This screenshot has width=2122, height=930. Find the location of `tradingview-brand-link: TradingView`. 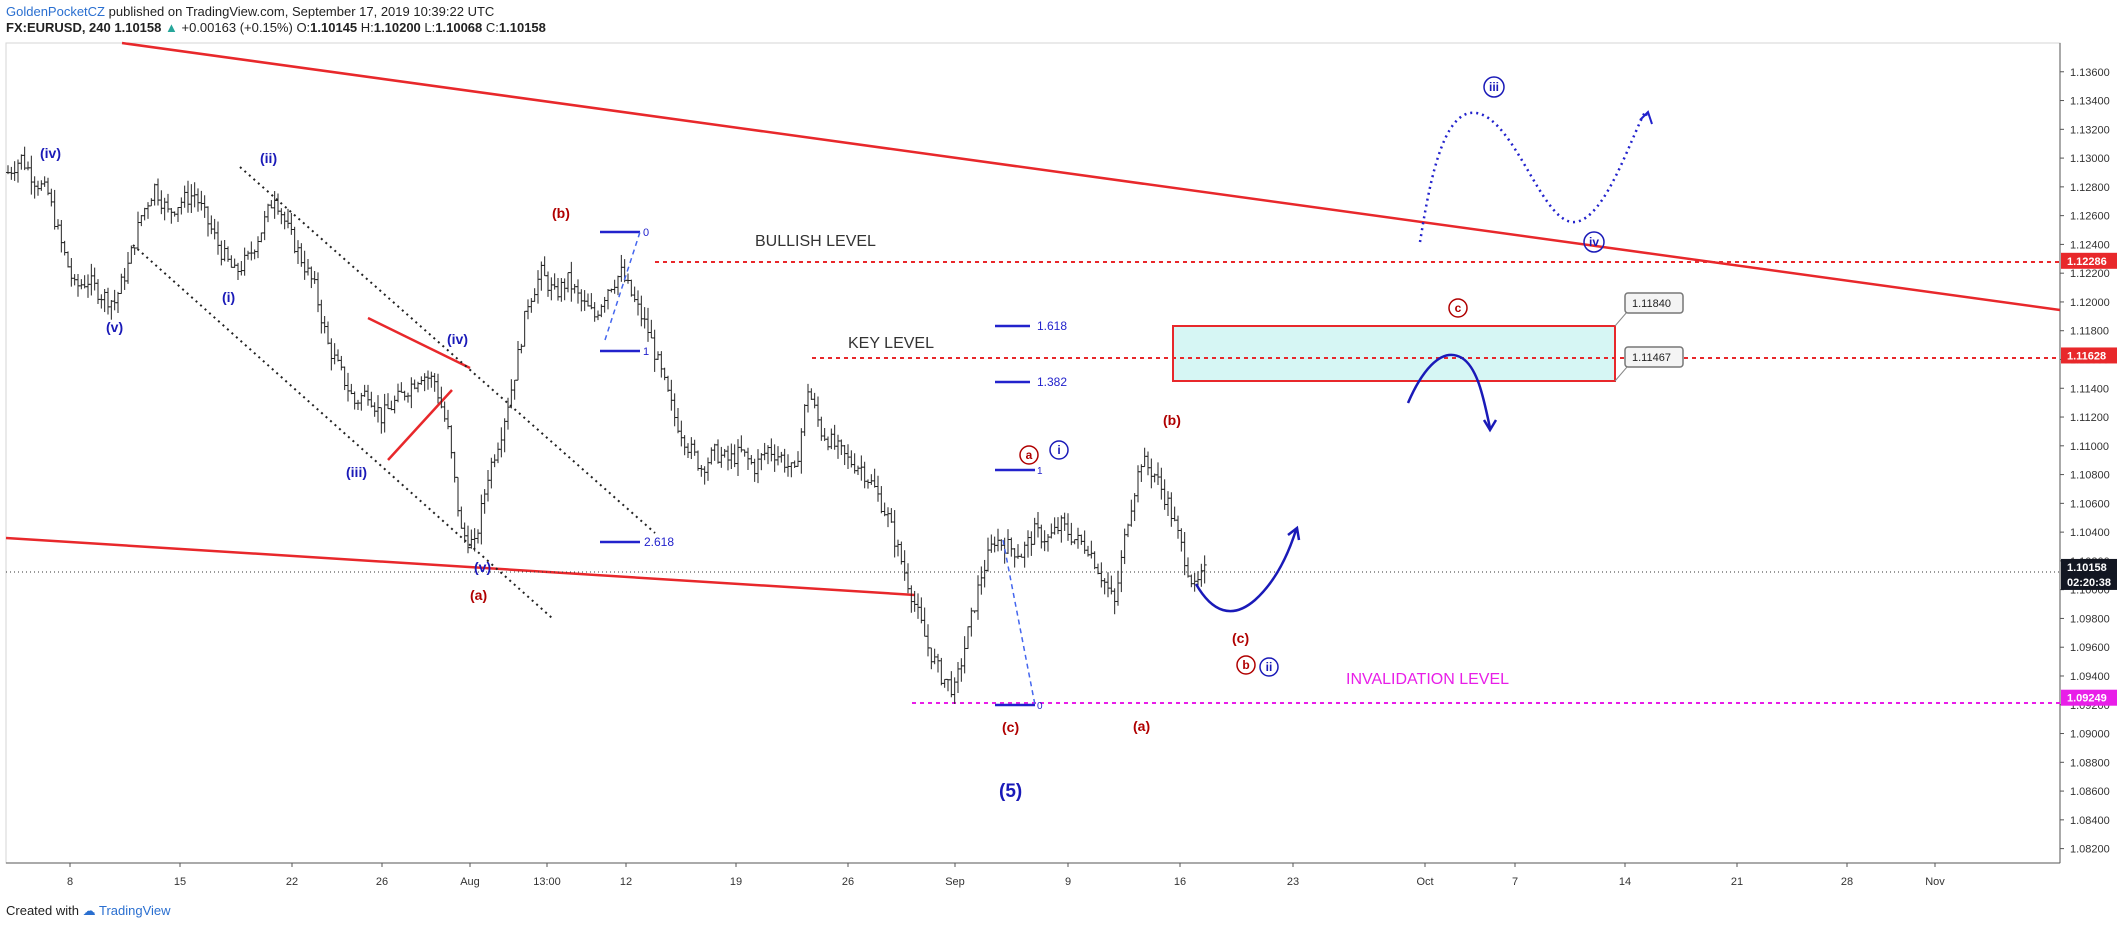

tradingview-brand-link: TradingView is located at coordinates (135, 910).